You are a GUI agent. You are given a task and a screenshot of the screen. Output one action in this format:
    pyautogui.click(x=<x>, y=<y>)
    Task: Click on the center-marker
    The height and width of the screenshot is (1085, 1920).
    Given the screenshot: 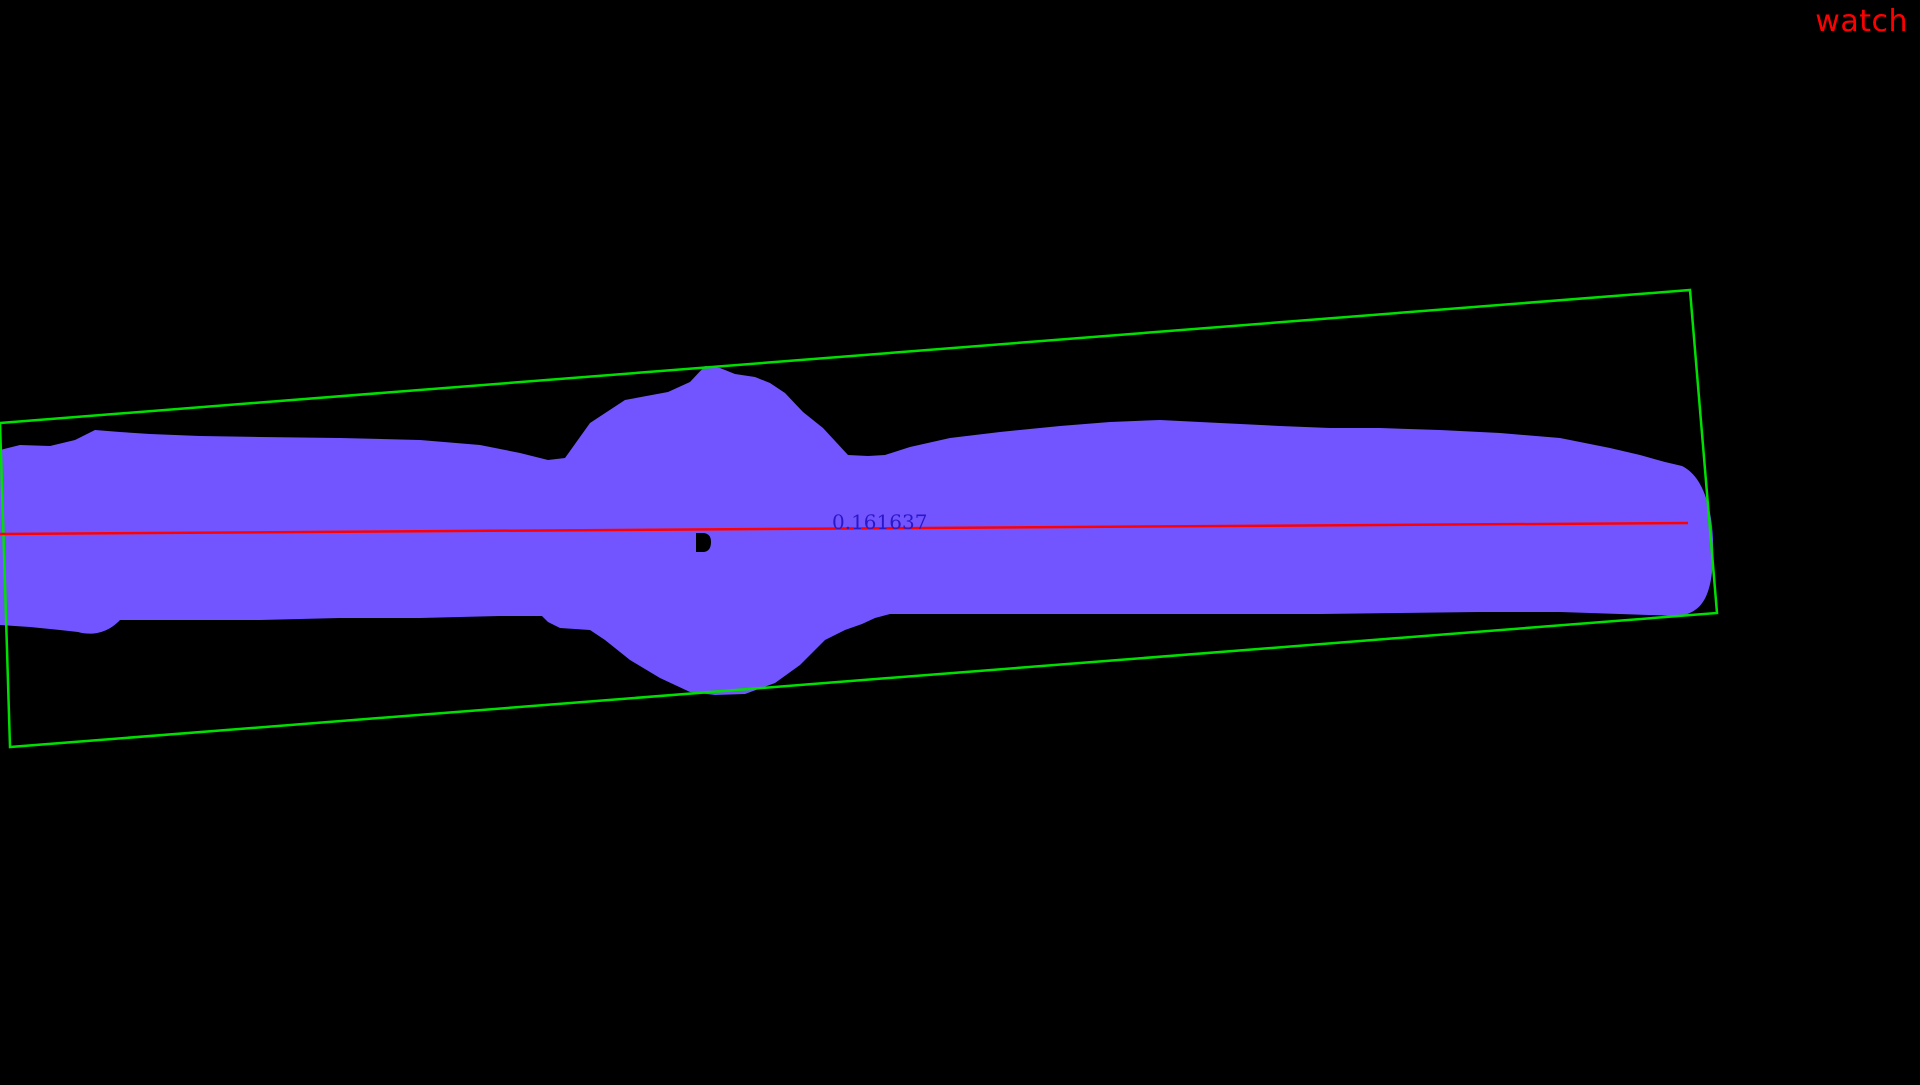 What is the action you would take?
    pyautogui.click(x=703, y=542)
    